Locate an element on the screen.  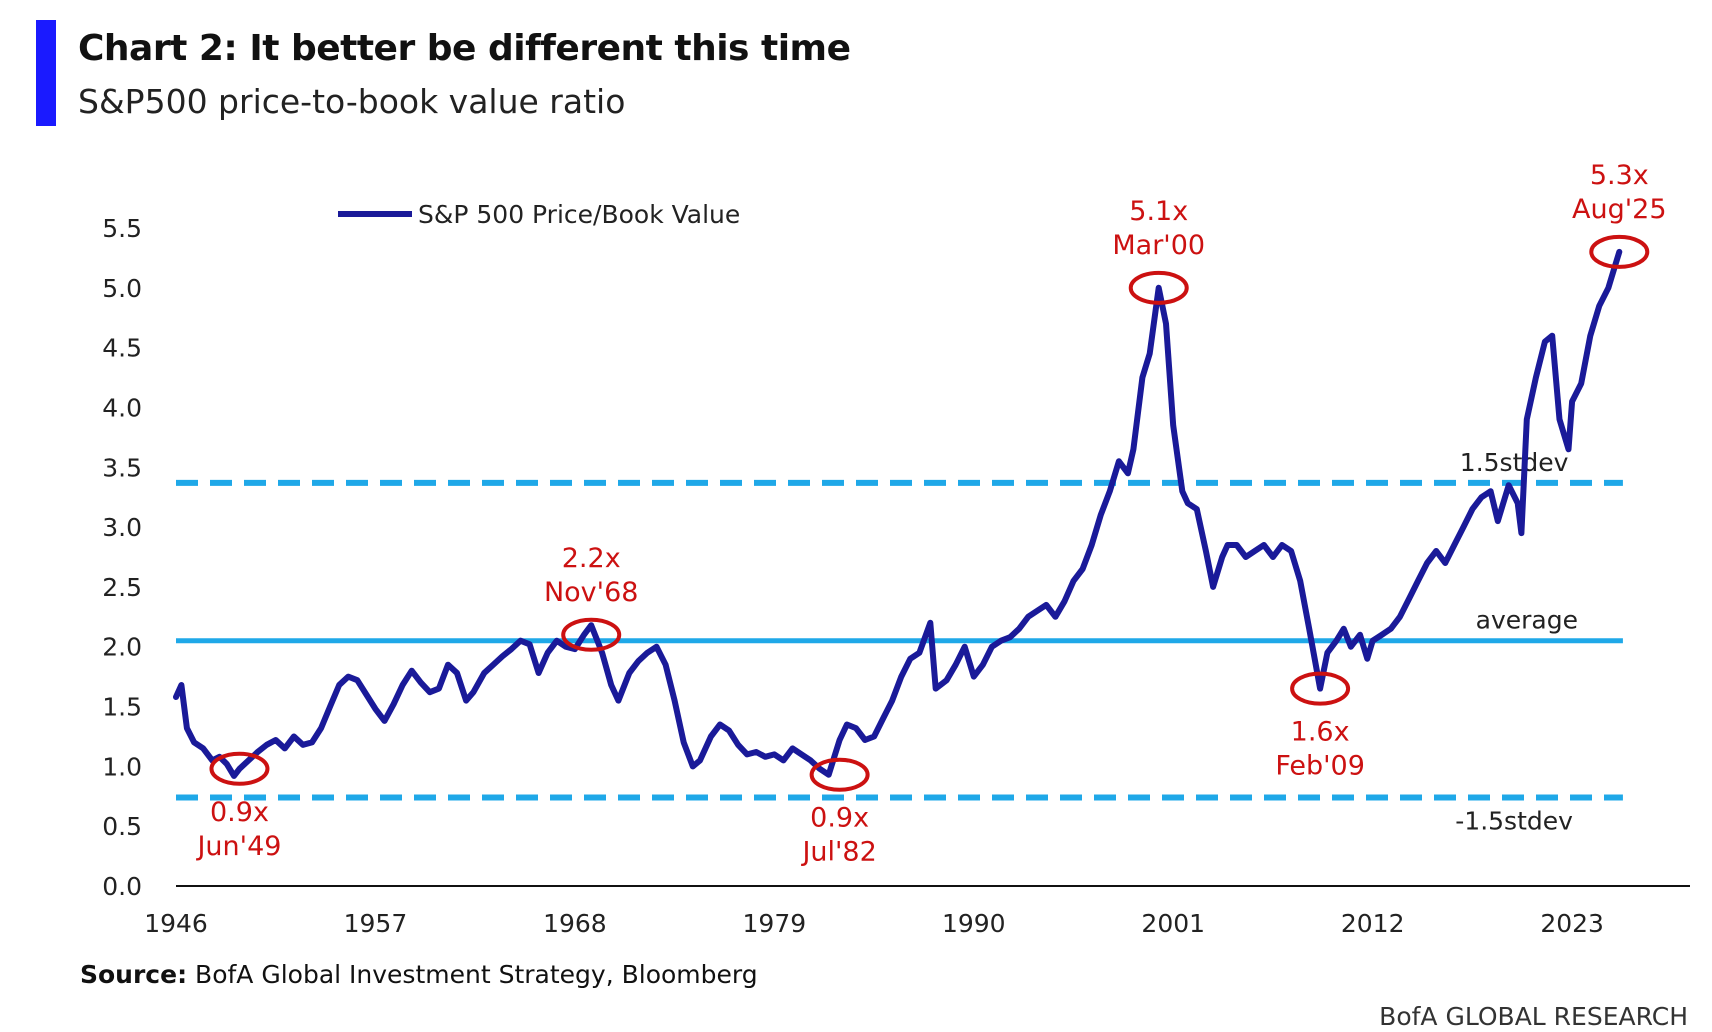
x-tick-label: 1979 is located at coordinates (775, 923).